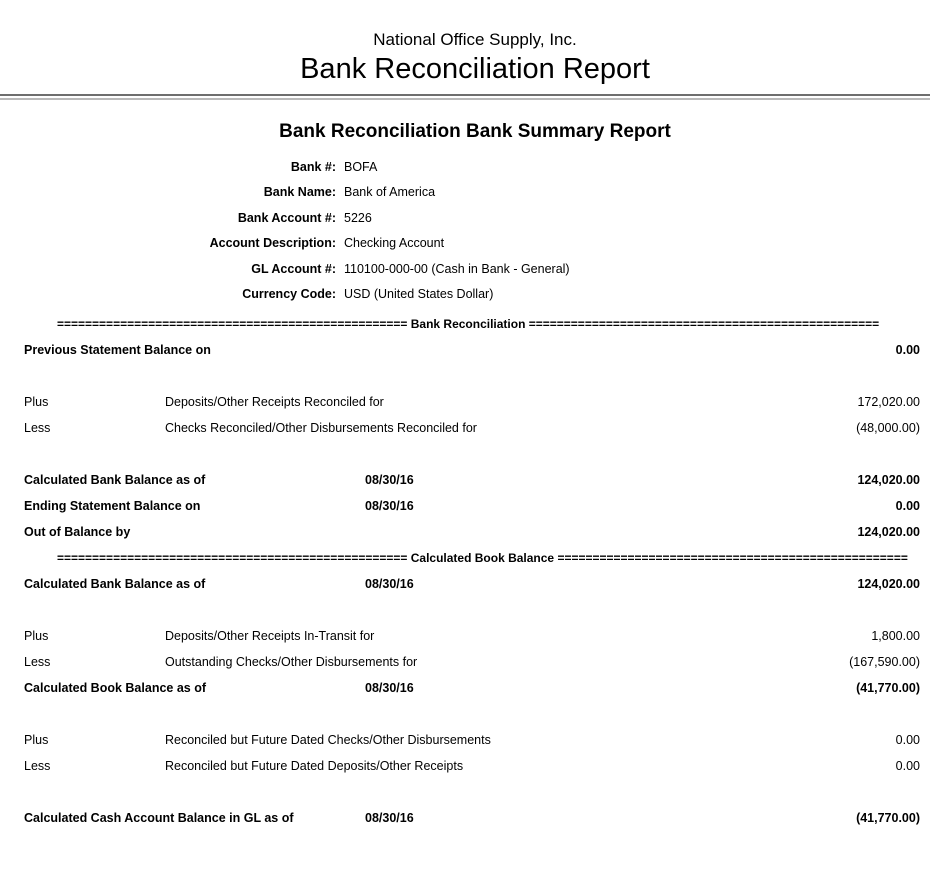  I want to click on bank-info-label: Bank Name:, so click(299, 192).